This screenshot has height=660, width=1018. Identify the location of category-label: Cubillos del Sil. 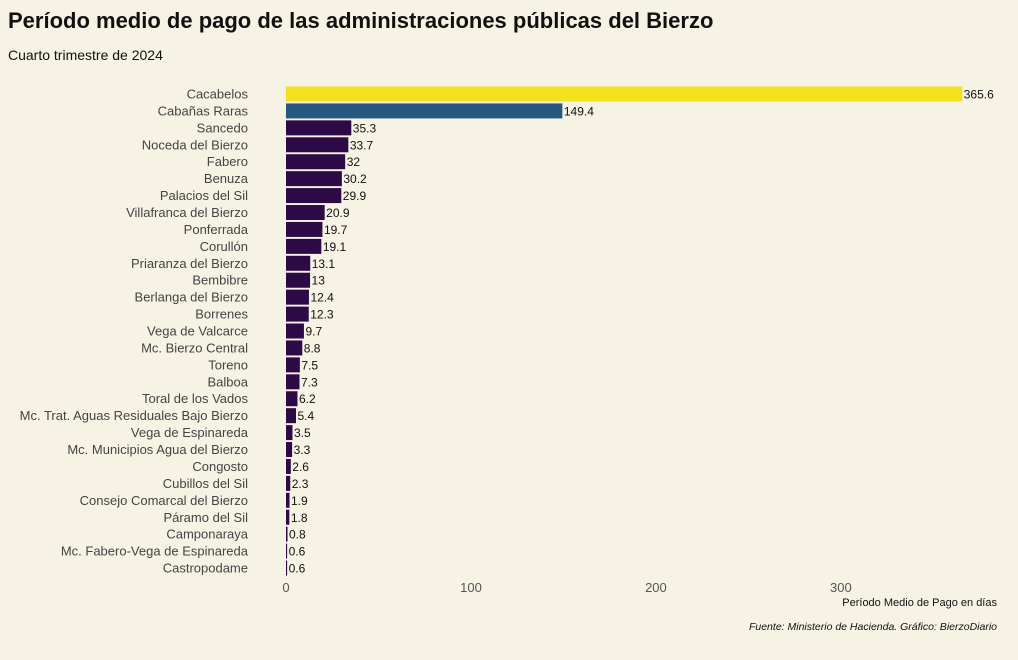
(205, 483).